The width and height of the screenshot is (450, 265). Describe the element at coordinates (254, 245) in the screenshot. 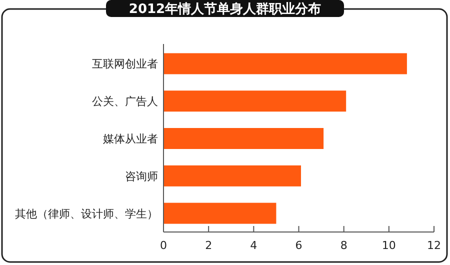

I see `x-tick-label: 4` at that location.